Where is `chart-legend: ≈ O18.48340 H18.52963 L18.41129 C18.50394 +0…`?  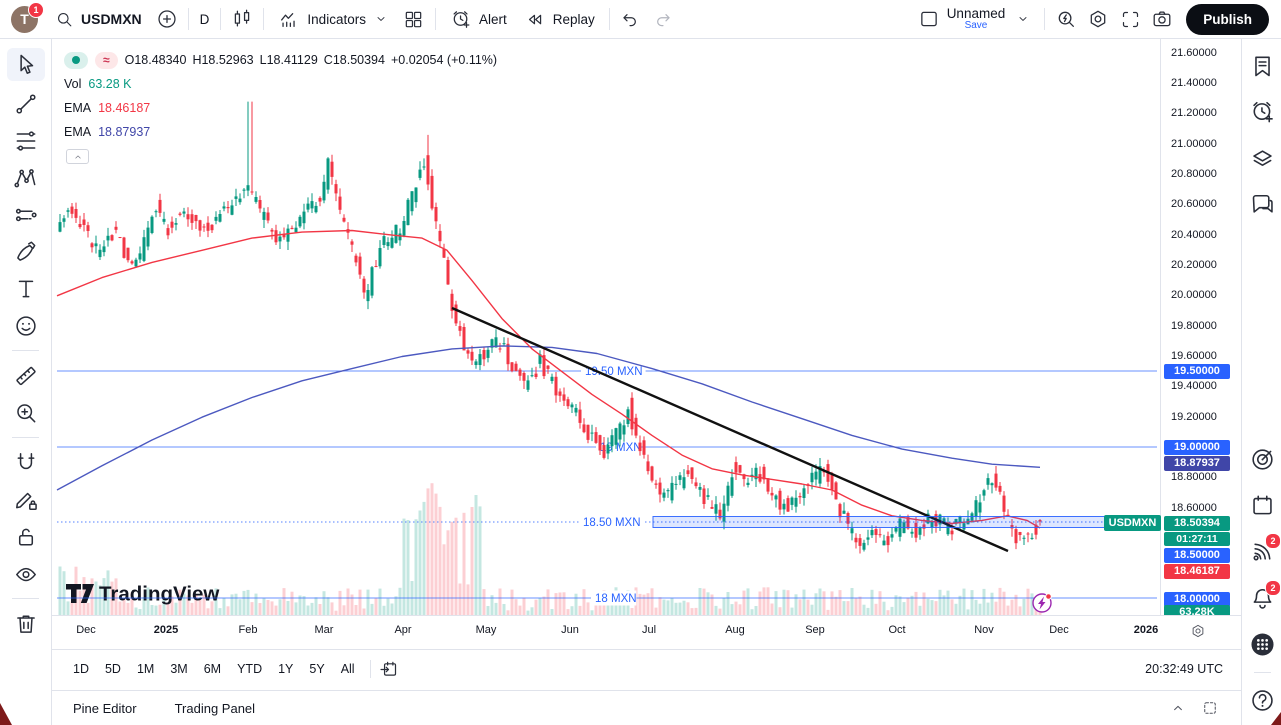
chart-legend: ≈ O18.48340 H18.52963 L18.41129 C18.50394 +0… is located at coordinates (283, 106).